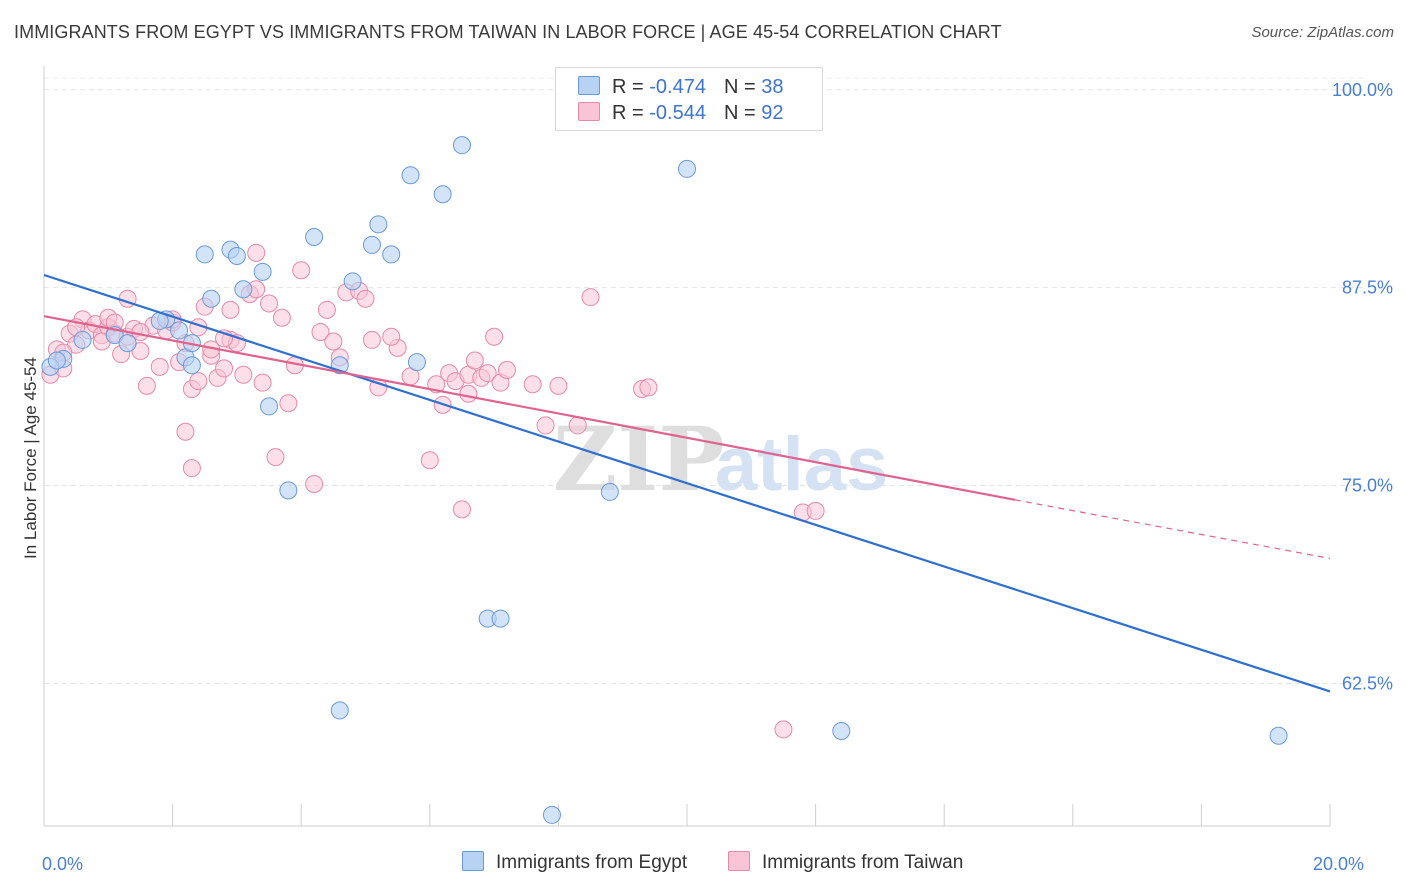  I want to click on bottom-legend-egypt-label: Immigrants from Egypt, so click(592, 862).